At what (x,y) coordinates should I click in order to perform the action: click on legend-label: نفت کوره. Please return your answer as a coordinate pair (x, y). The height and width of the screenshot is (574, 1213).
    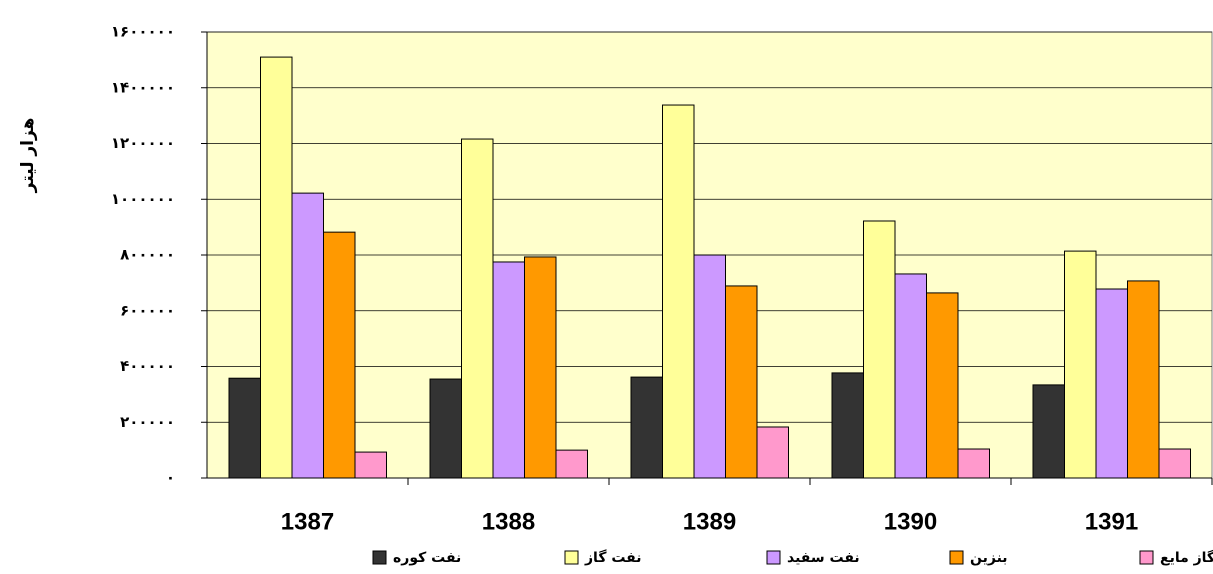
    Looking at the image, I should click on (427, 558).